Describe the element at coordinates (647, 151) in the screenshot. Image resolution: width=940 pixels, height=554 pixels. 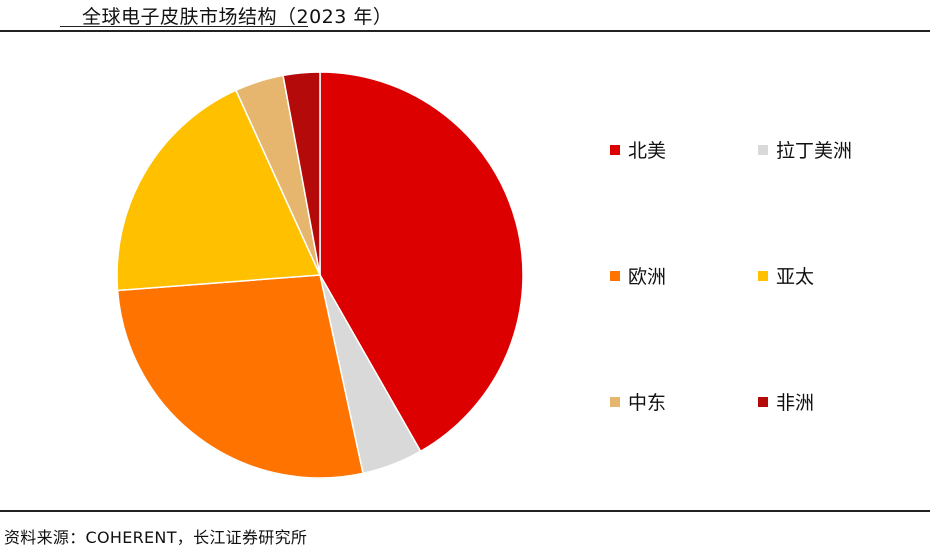
I see `legend-label: 北美` at that location.